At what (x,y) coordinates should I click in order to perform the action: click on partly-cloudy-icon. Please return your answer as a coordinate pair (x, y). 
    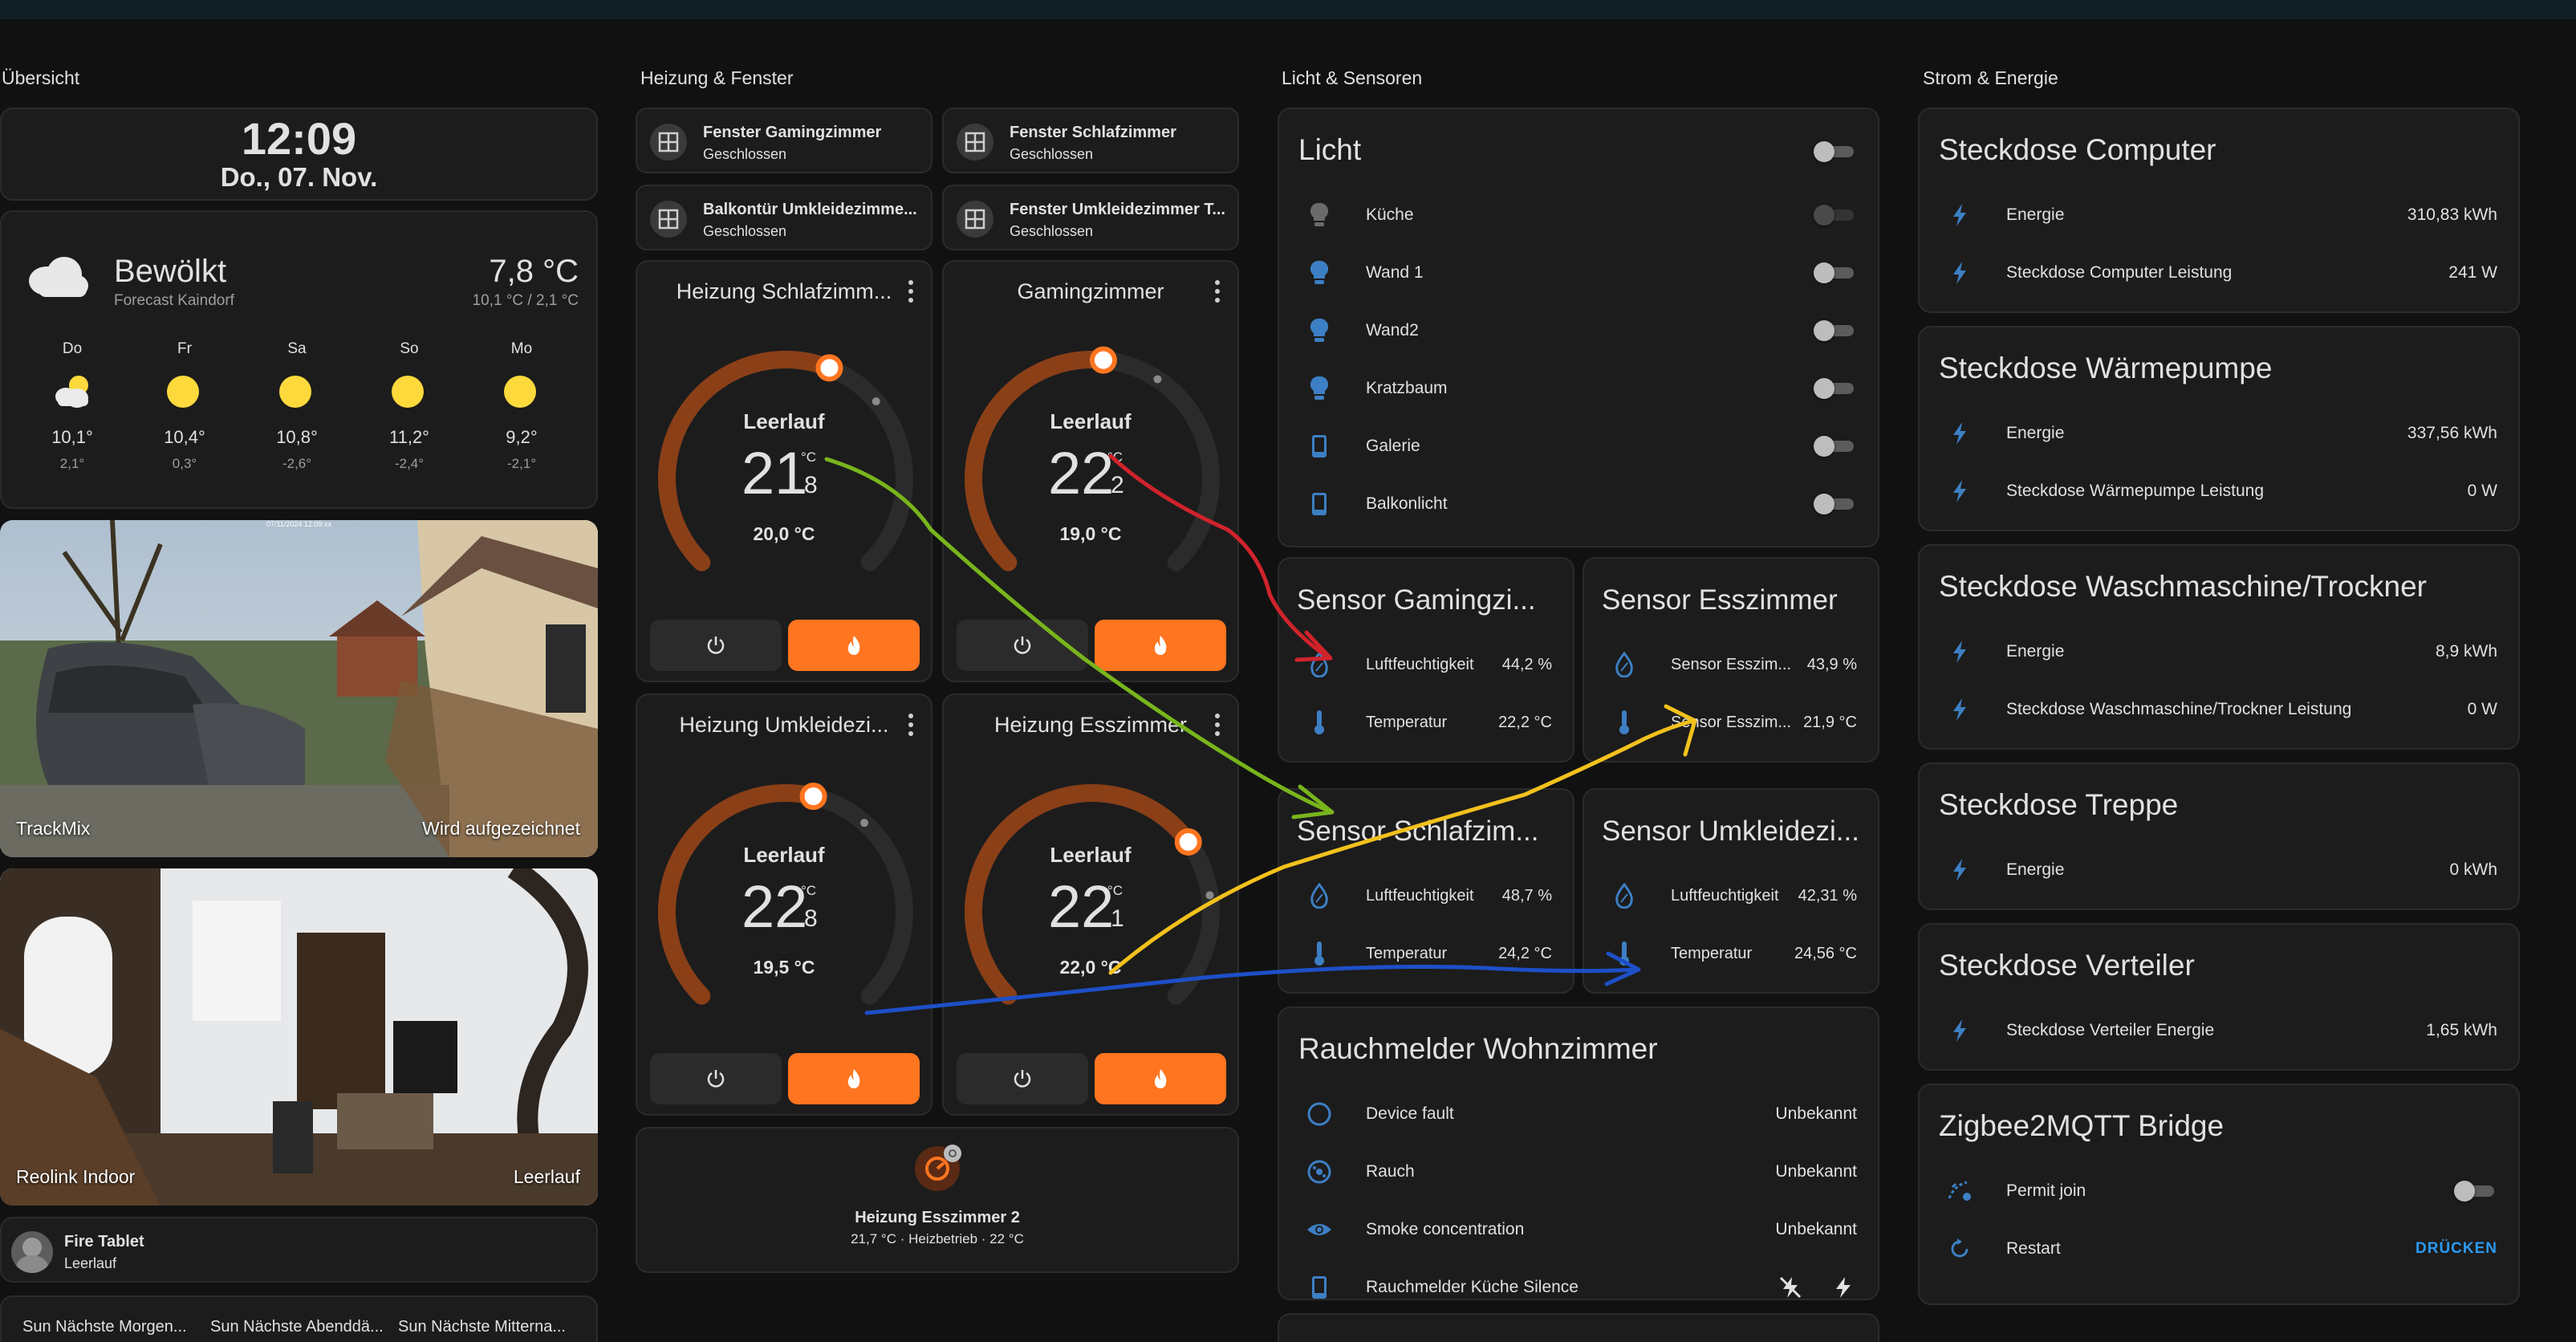
    Looking at the image, I should click on (72, 392).